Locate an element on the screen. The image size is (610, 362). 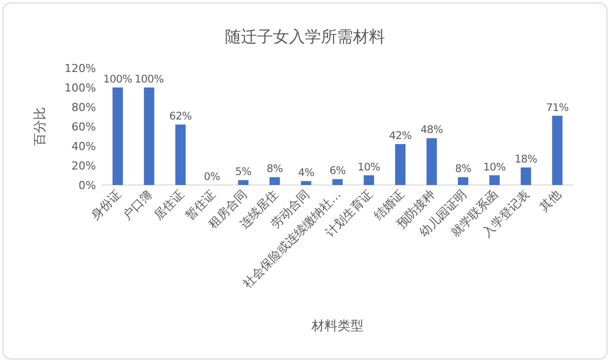
x-tick-label: 户口簿 is located at coordinates (138, 205).